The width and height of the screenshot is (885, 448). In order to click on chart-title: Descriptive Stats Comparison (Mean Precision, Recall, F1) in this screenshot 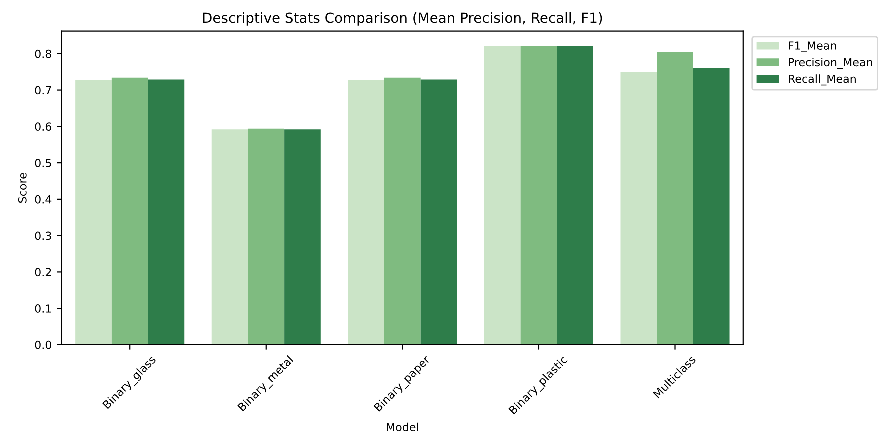, I will do `click(402, 19)`.